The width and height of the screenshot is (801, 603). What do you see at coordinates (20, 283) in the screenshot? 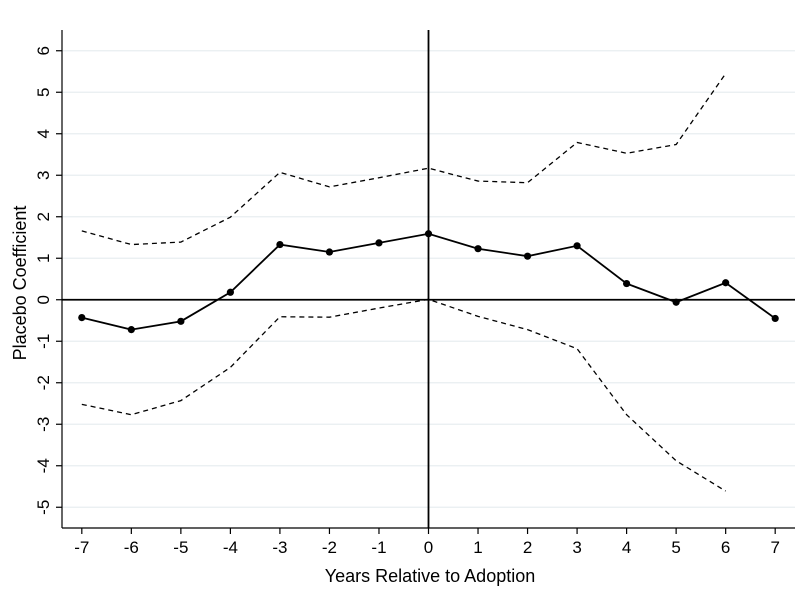
I see `y-axis-label: Placebo Coefficient` at bounding box center [20, 283].